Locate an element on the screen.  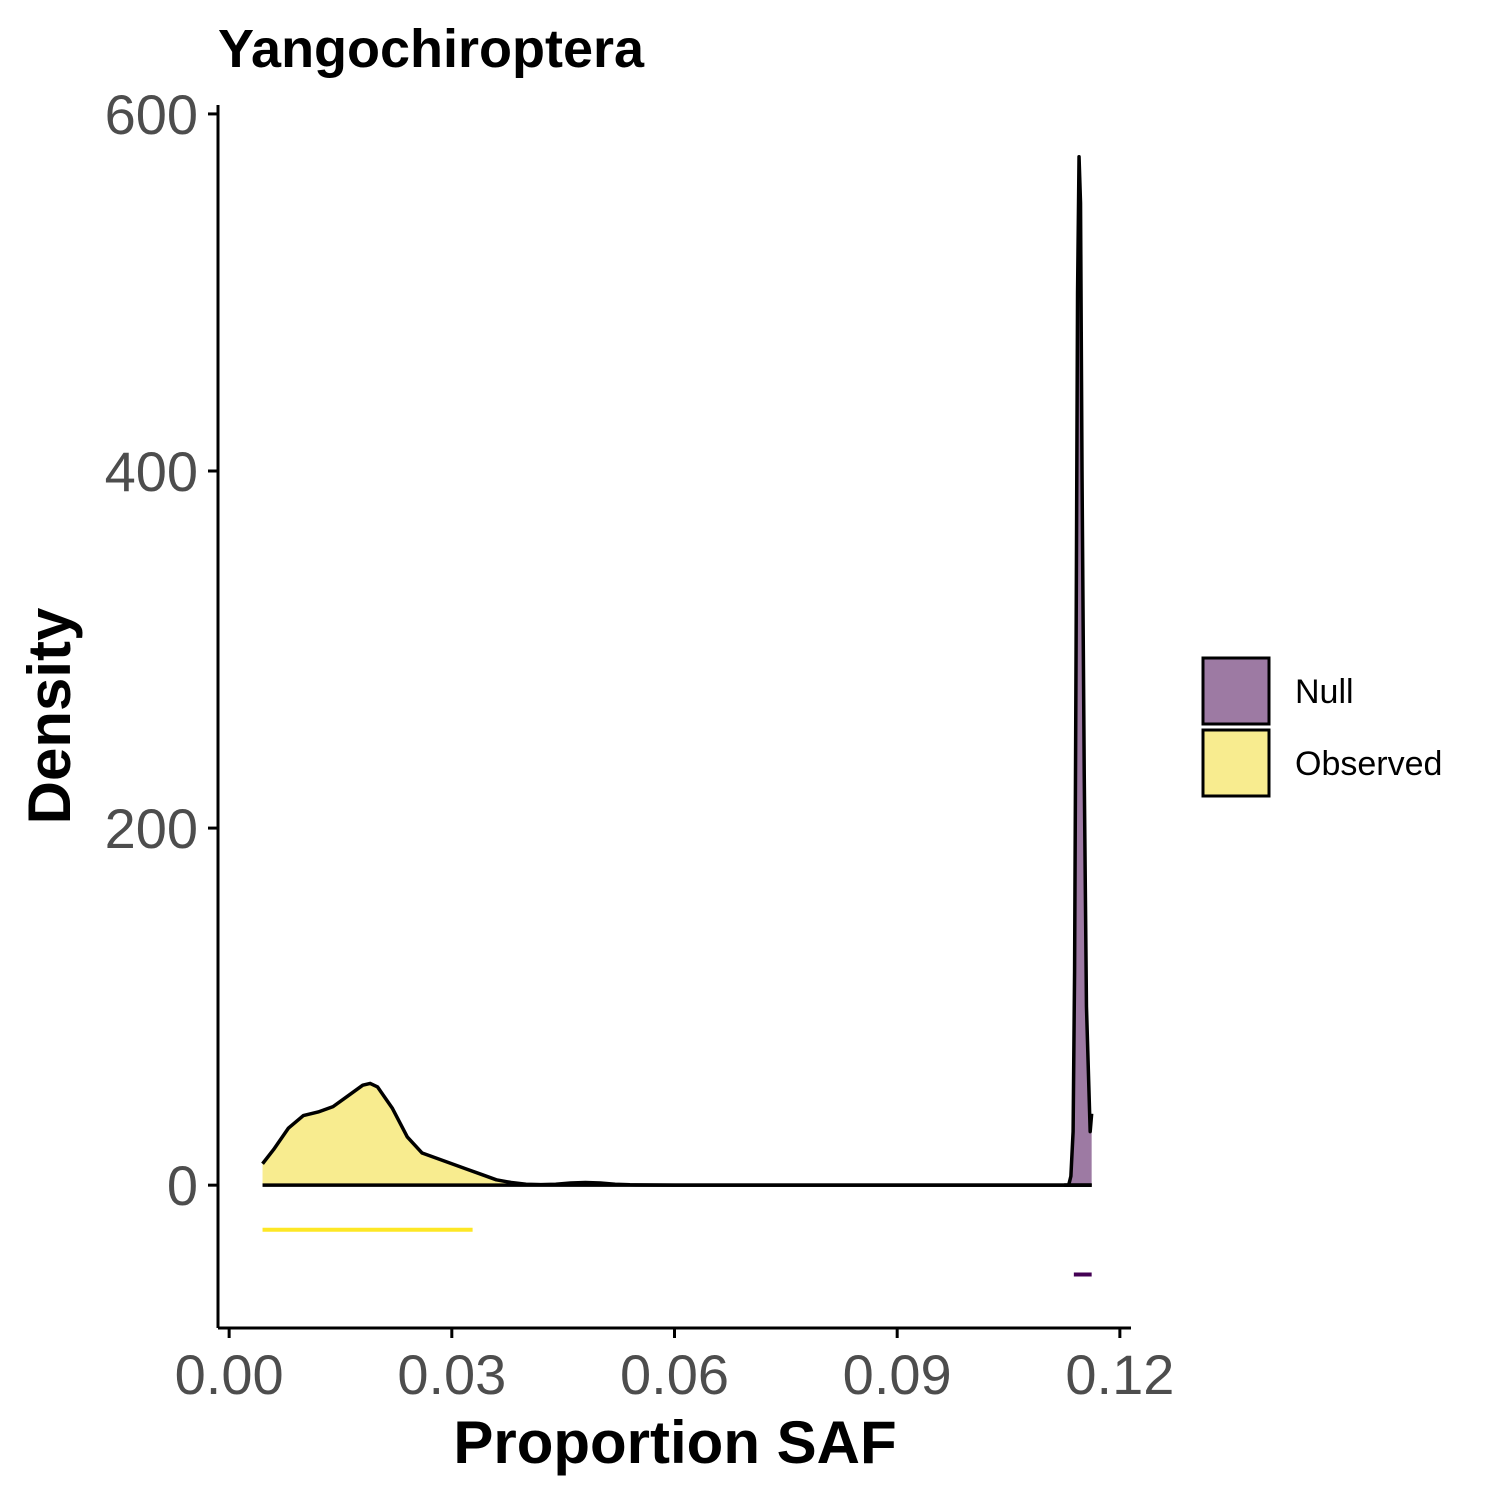
legend-label-null: Null is located at coordinates (1324, 692).